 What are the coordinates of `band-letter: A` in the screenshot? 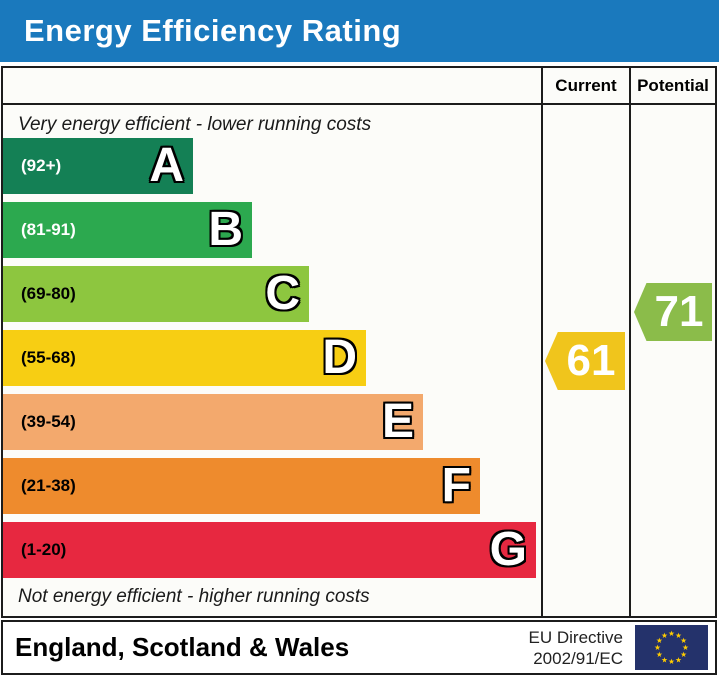 It's located at (166, 165).